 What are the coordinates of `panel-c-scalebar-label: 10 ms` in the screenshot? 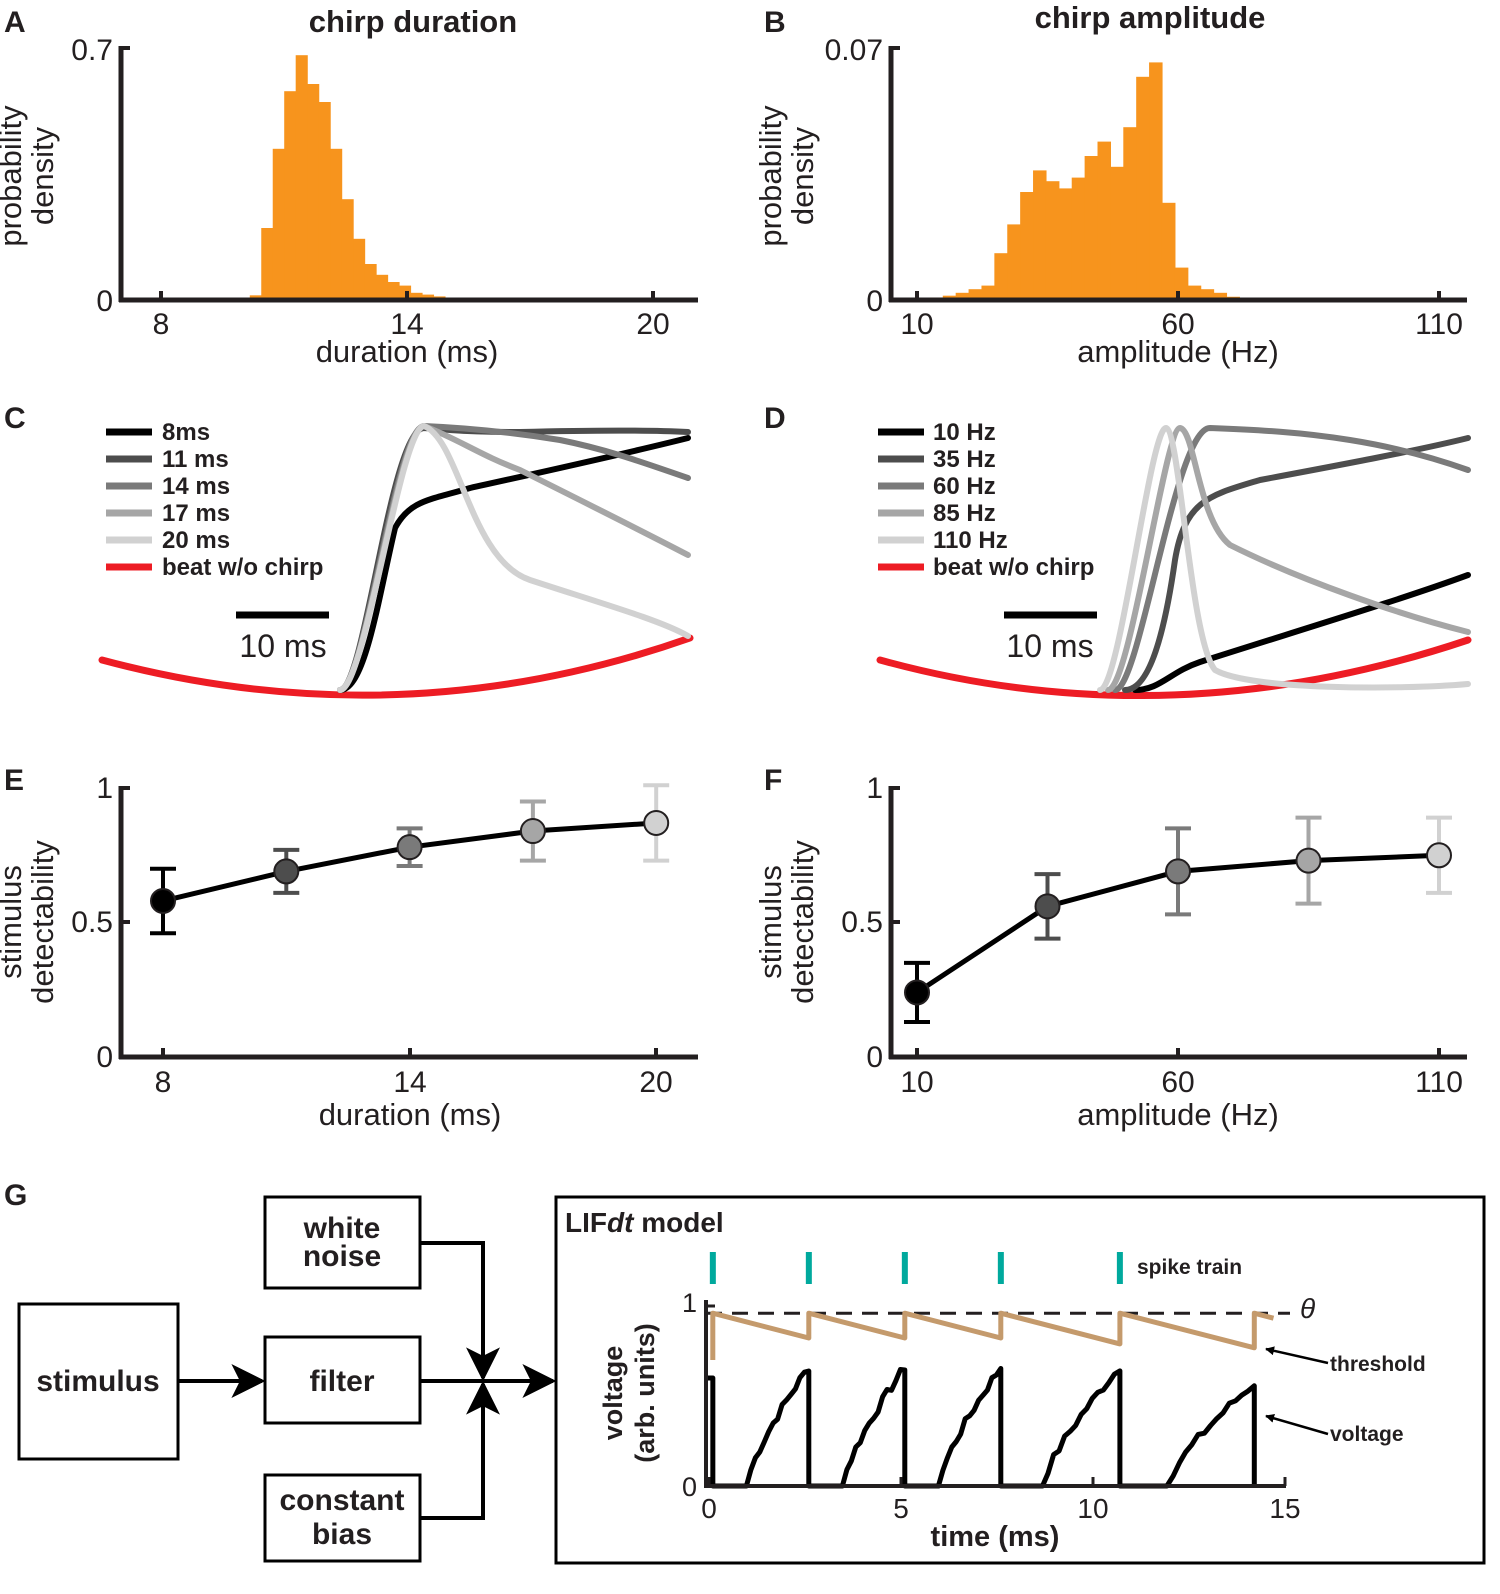 It's located at (282, 646).